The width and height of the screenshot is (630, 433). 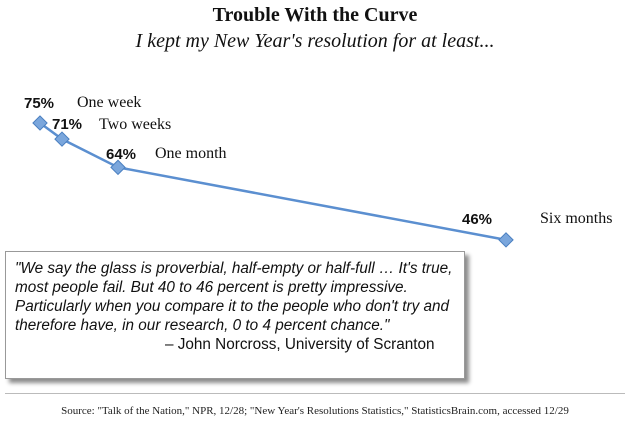 What do you see at coordinates (315, 393) in the screenshot?
I see `divider` at bounding box center [315, 393].